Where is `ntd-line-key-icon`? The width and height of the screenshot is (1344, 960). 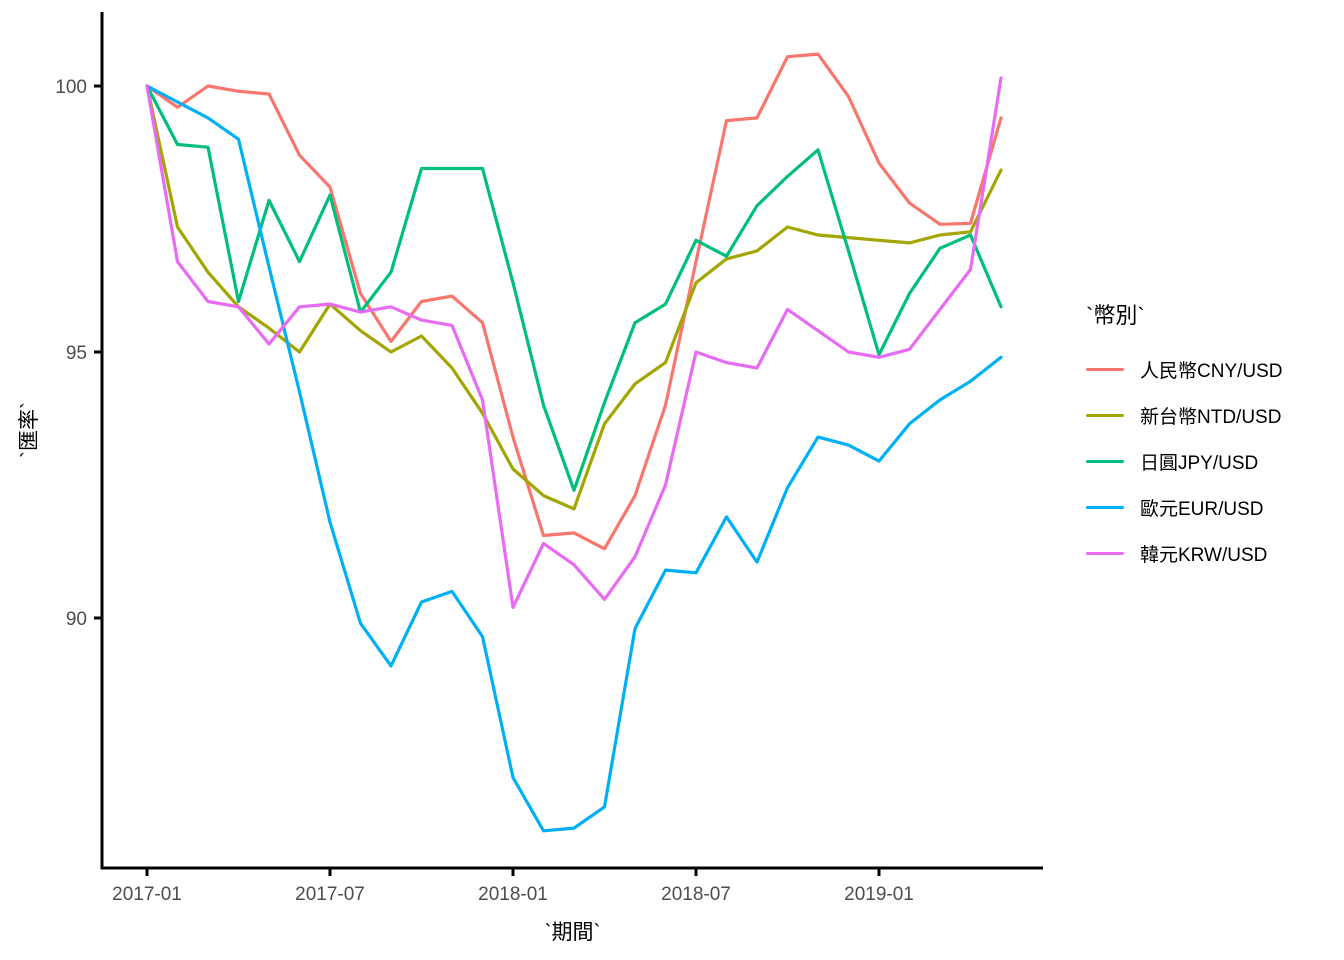 ntd-line-key-icon is located at coordinates (1105, 415).